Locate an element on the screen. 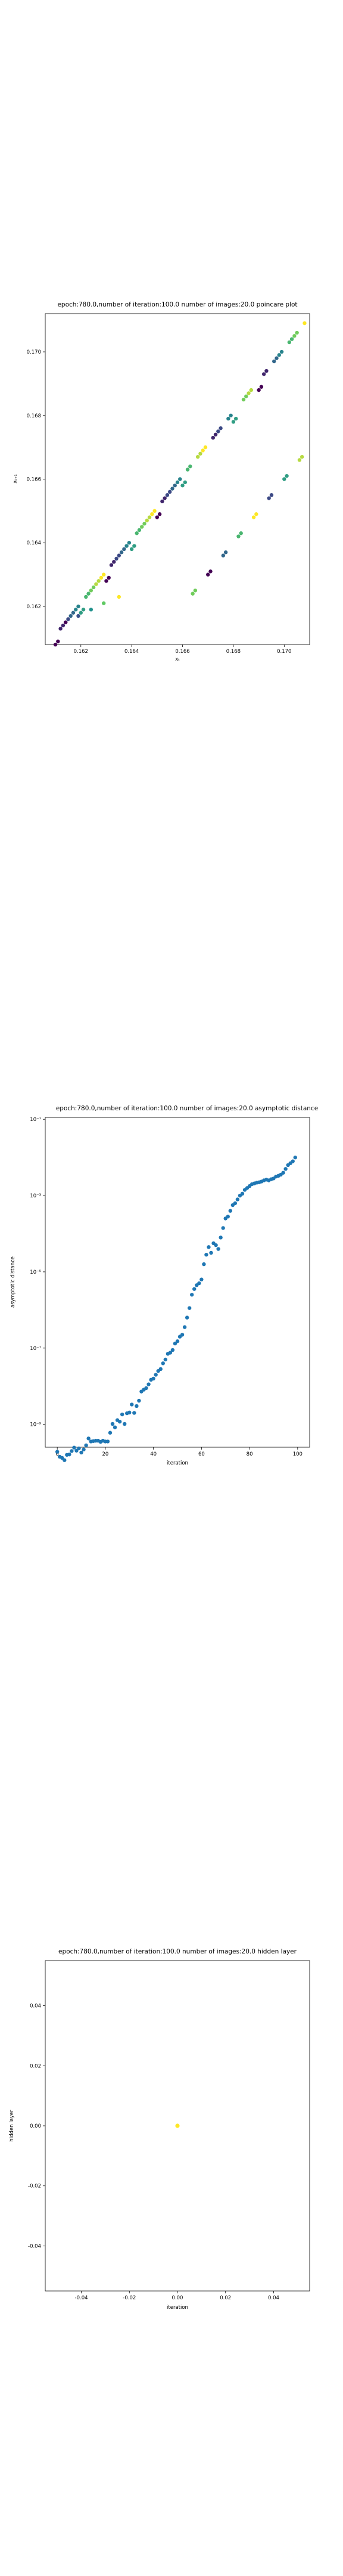  x-tick-label: 0 is located at coordinates (57, 1454).